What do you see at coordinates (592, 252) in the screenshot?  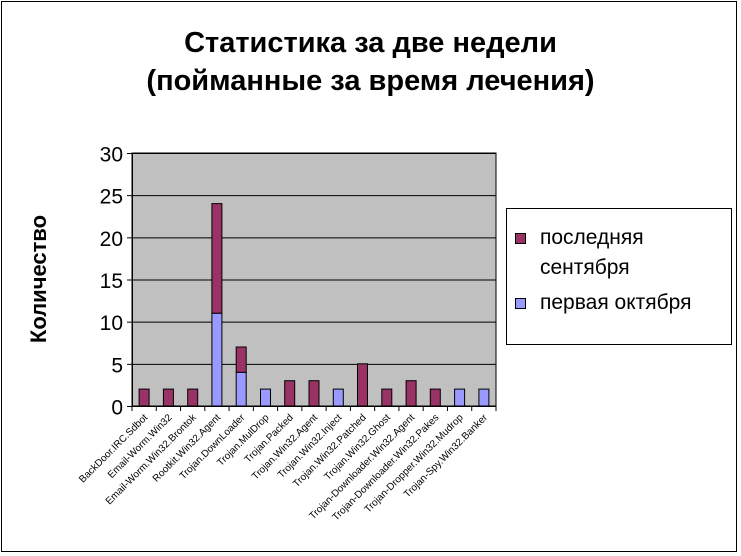 I see `legend-label-last-september: последняя сентября` at bounding box center [592, 252].